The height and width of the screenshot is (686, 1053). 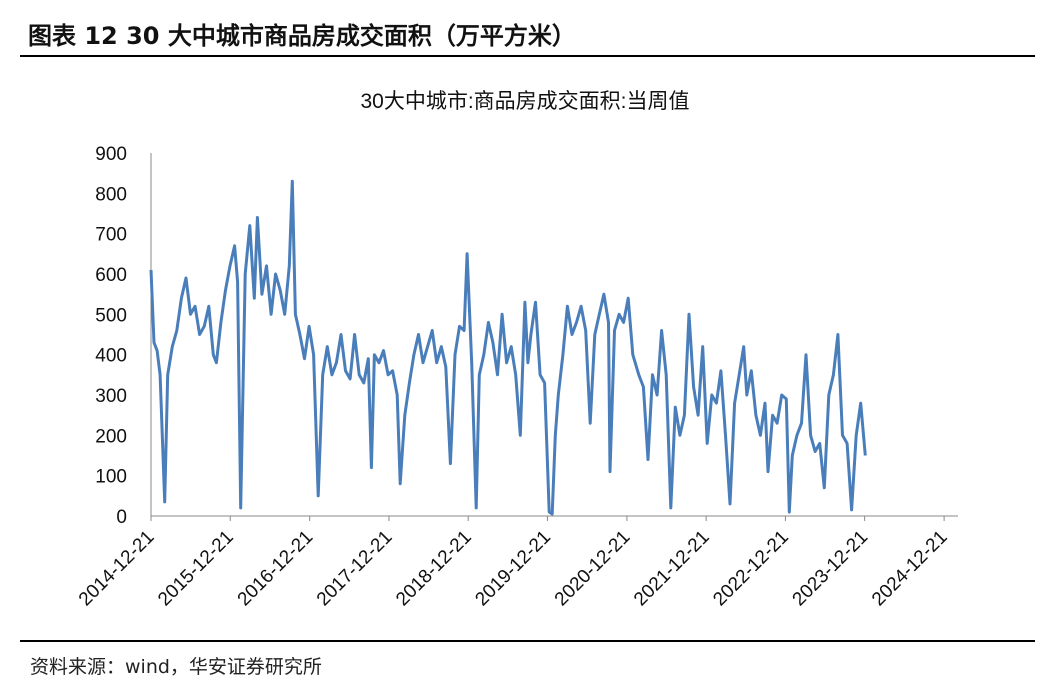 I want to click on x-tick-label: 2023-12-21, so click(x=831, y=569).